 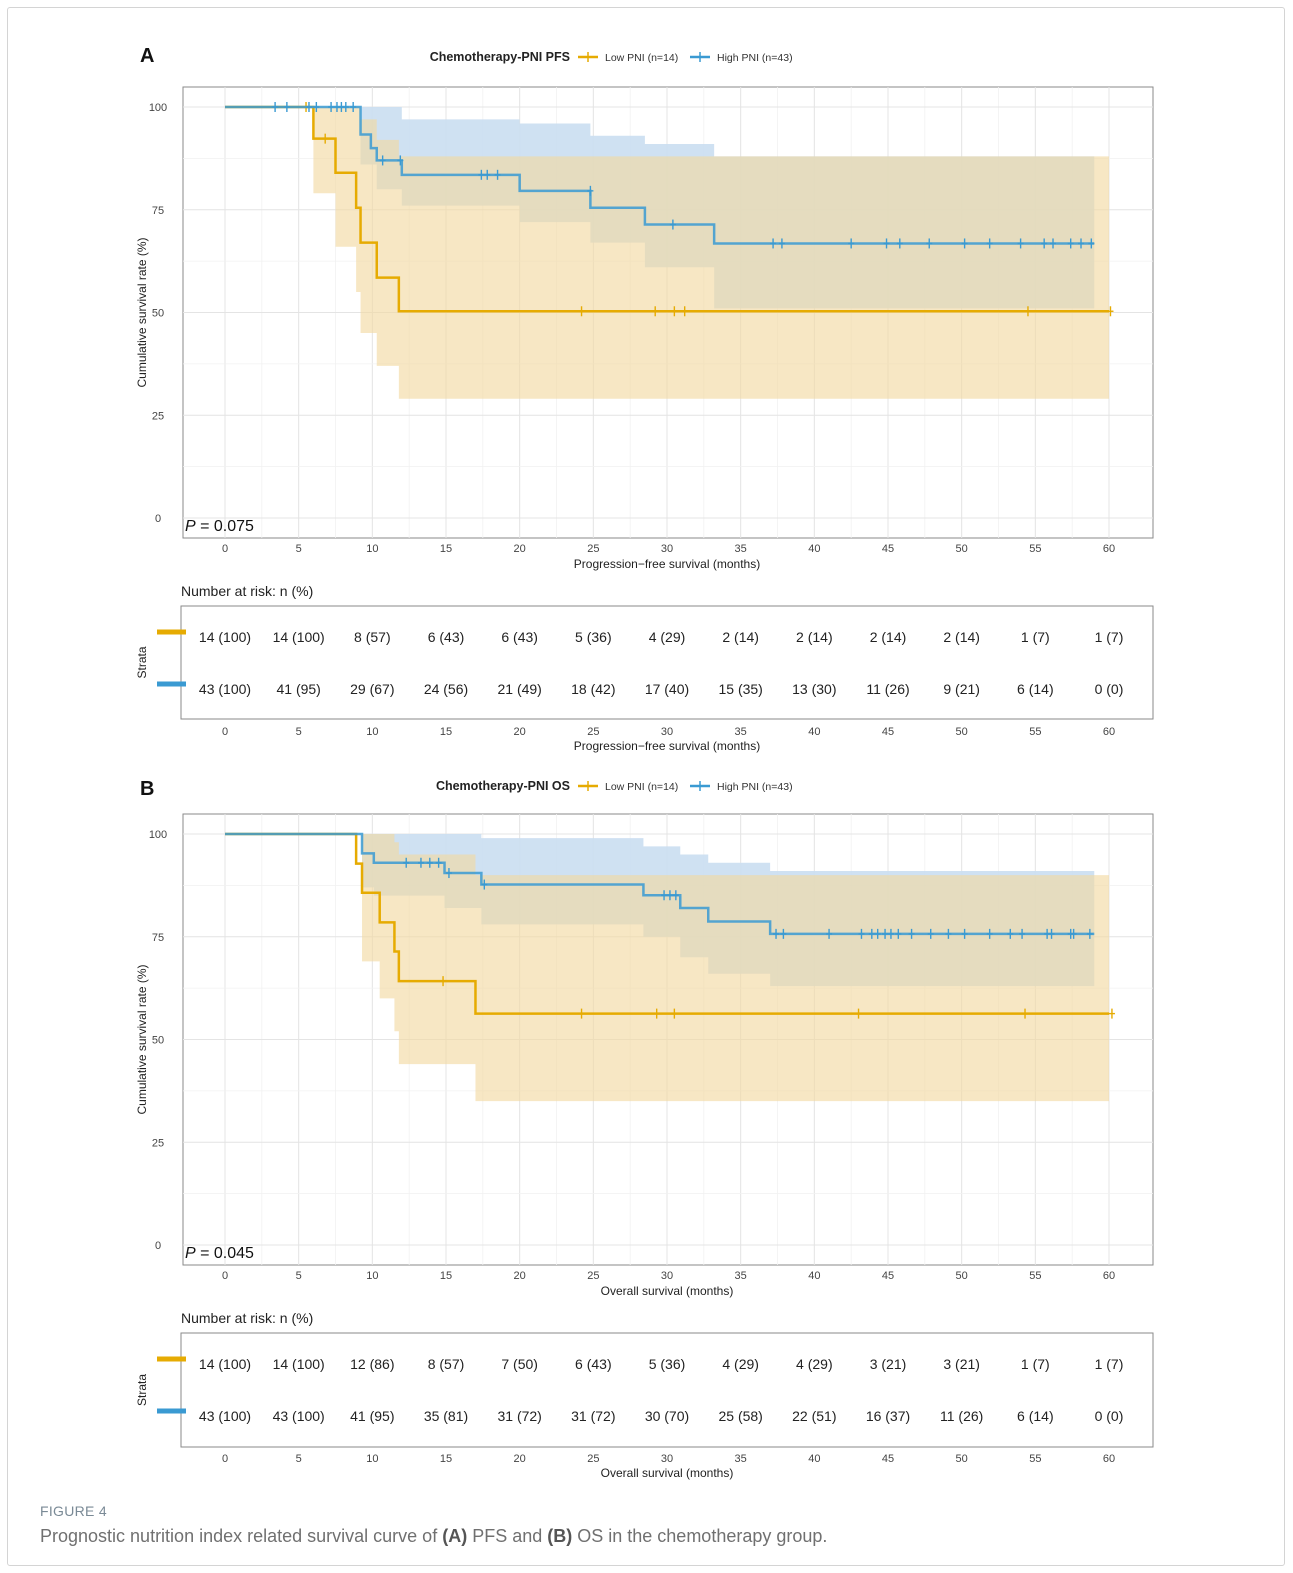 I want to click on x-tick-label: 5, so click(x=299, y=549).